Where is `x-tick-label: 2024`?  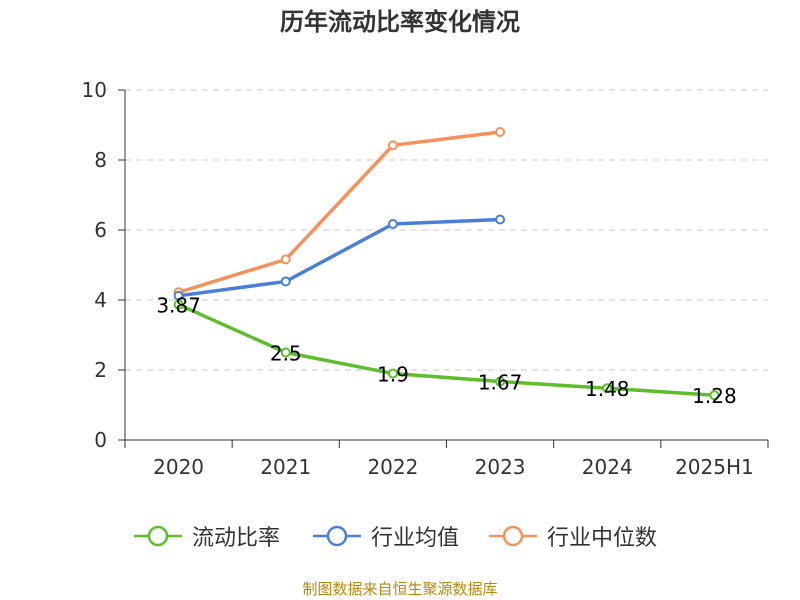
x-tick-label: 2024 is located at coordinates (607, 467).